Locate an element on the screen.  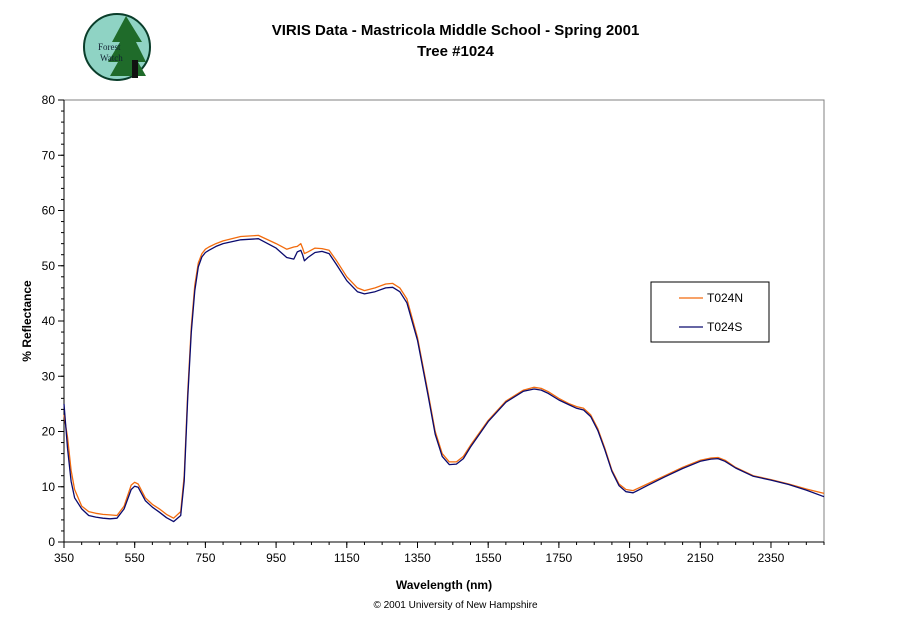
chart-subtitle: Tree #1024 is located at coordinates (455, 51).